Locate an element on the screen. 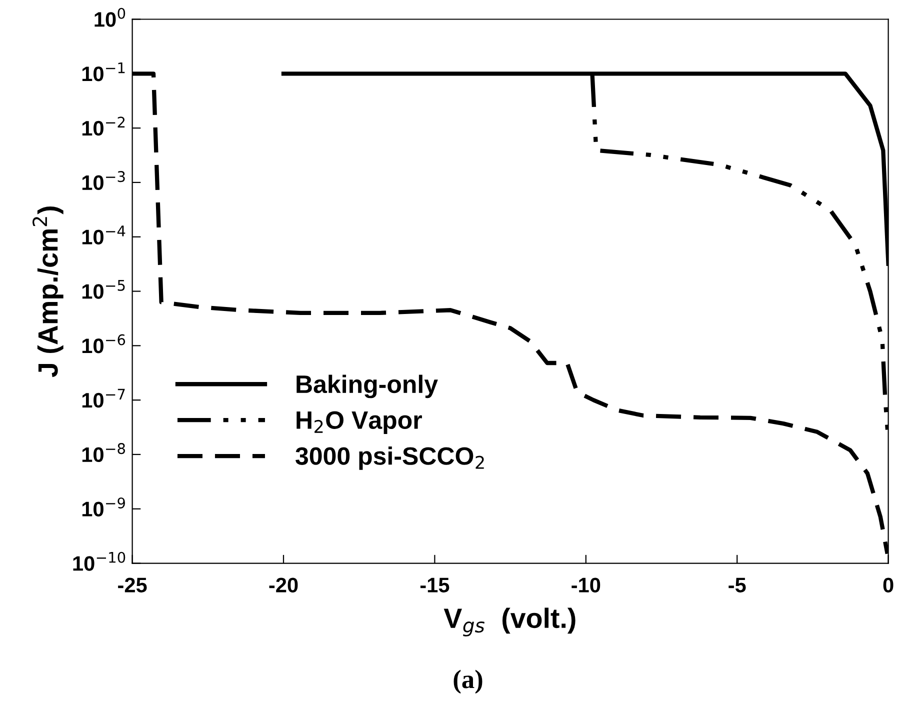  y-tick-label: 10$^{−3}$ is located at coordinates (103, 180).